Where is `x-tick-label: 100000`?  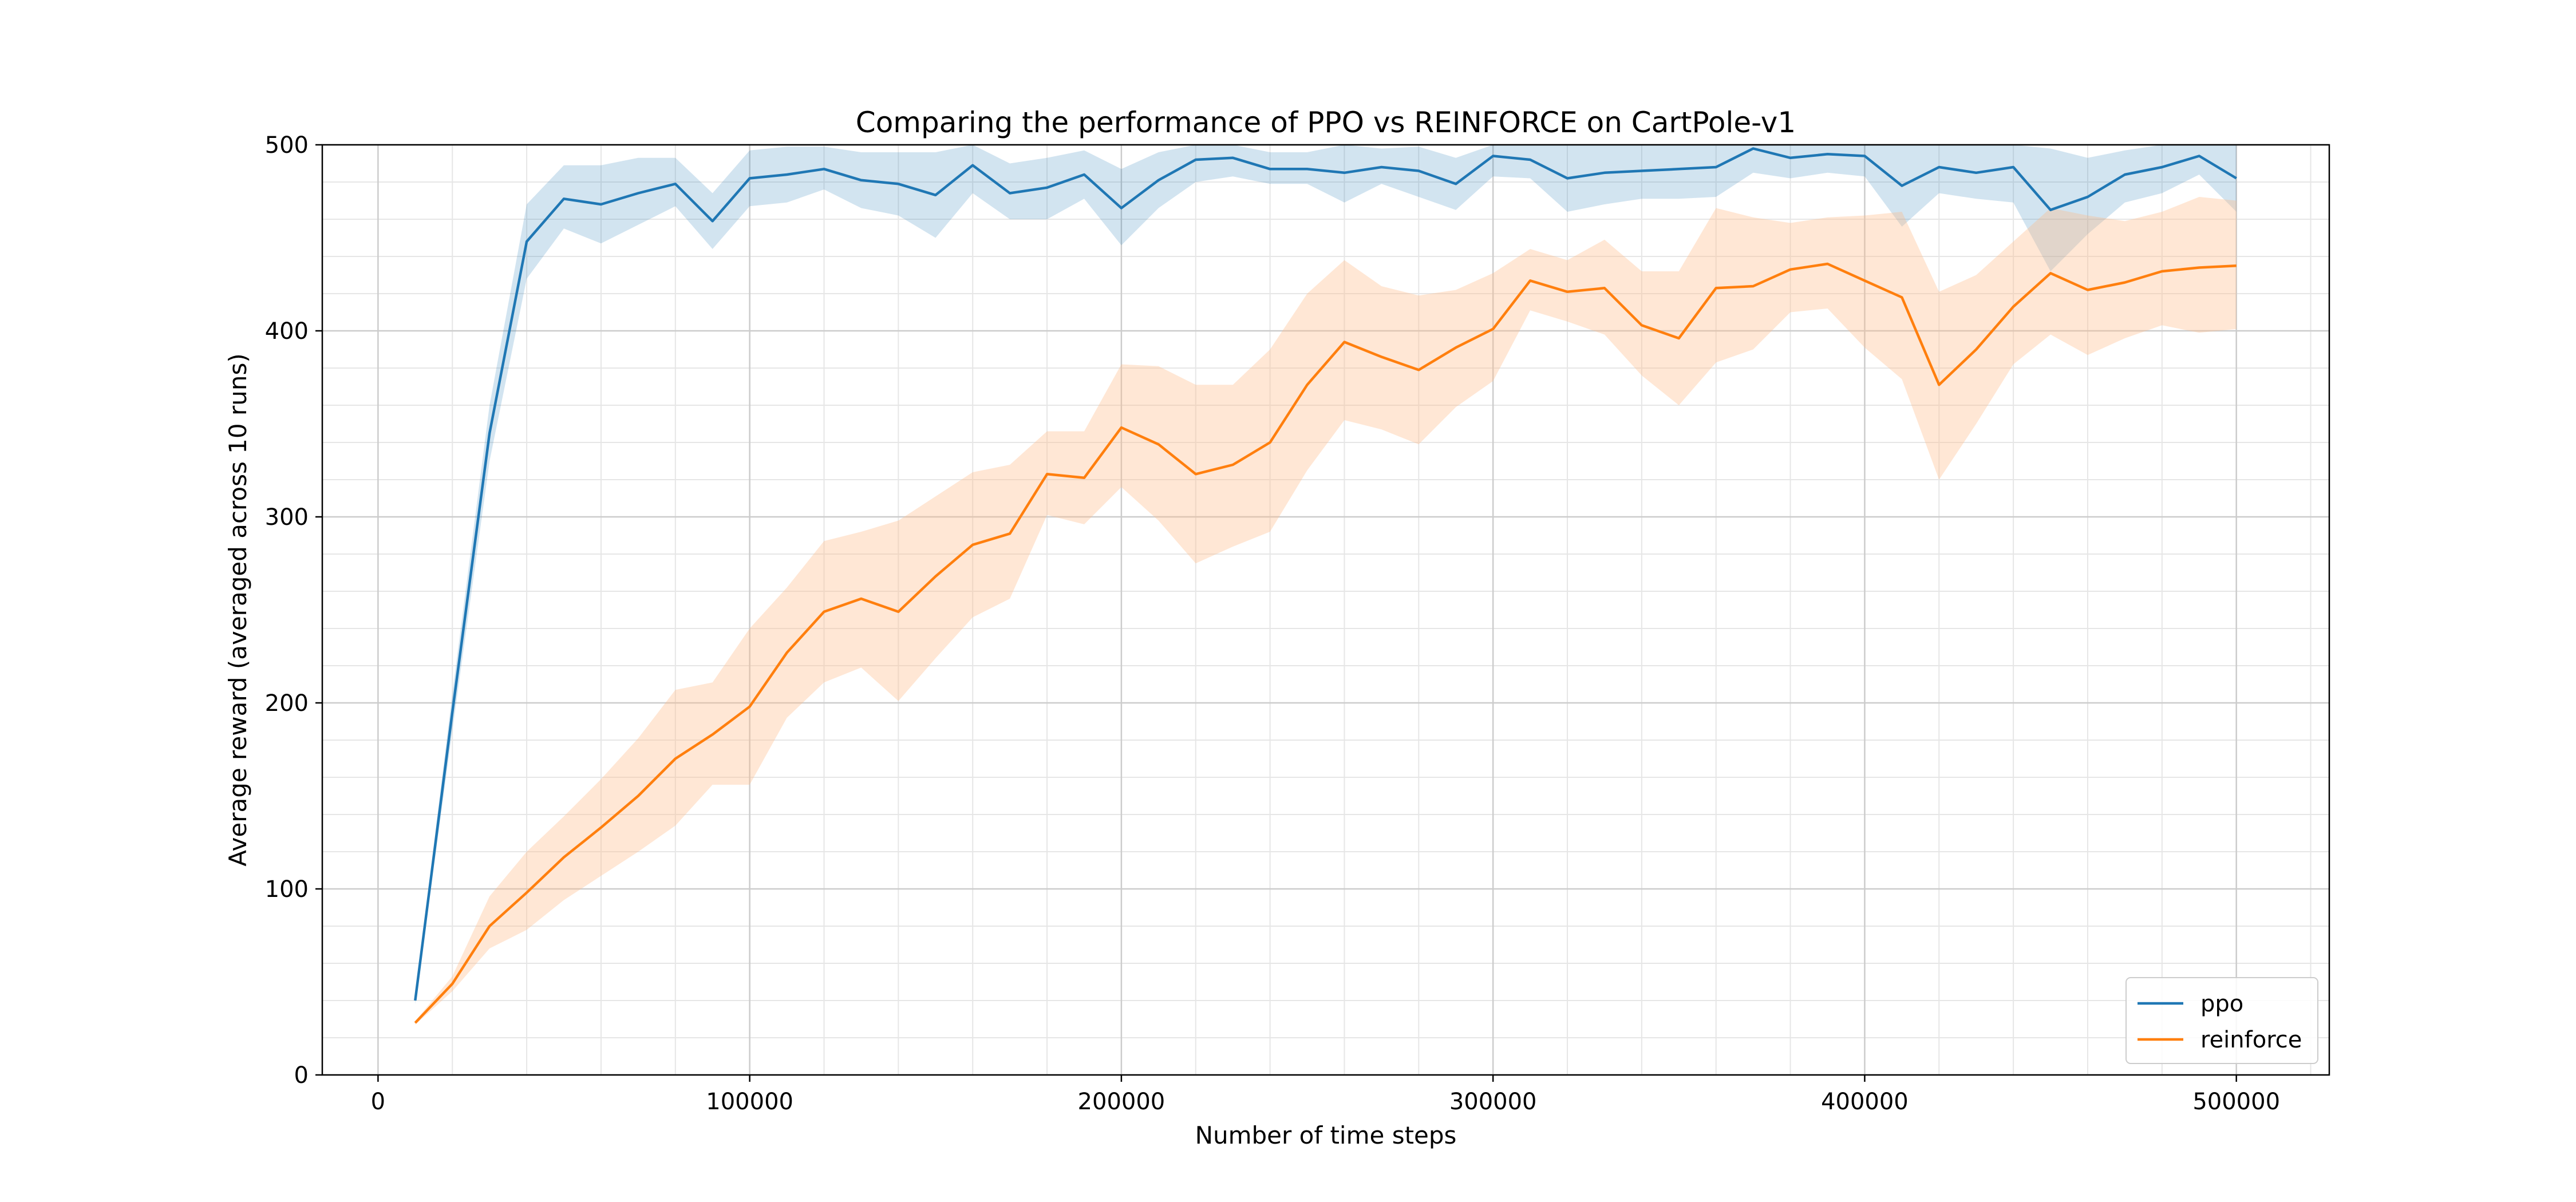 x-tick-label: 100000 is located at coordinates (749, 1102).